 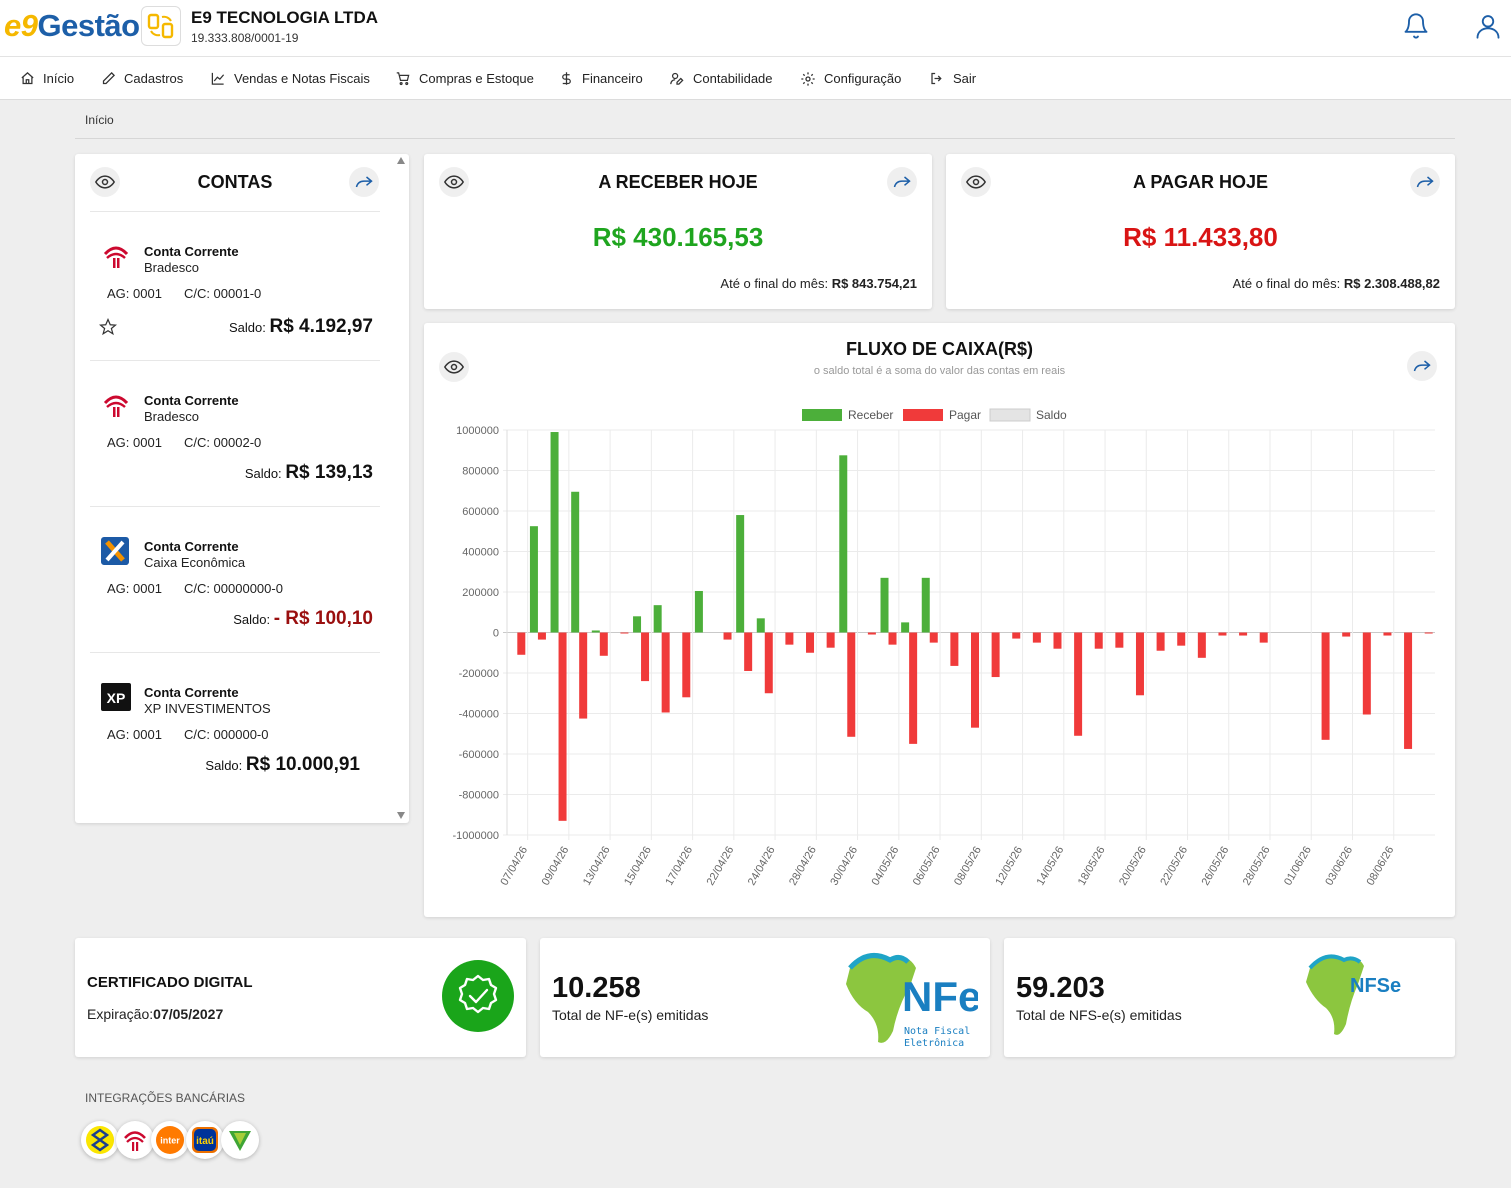 I want to click on x-tick-label: 22/05/26, so click(x=1174, y=866).